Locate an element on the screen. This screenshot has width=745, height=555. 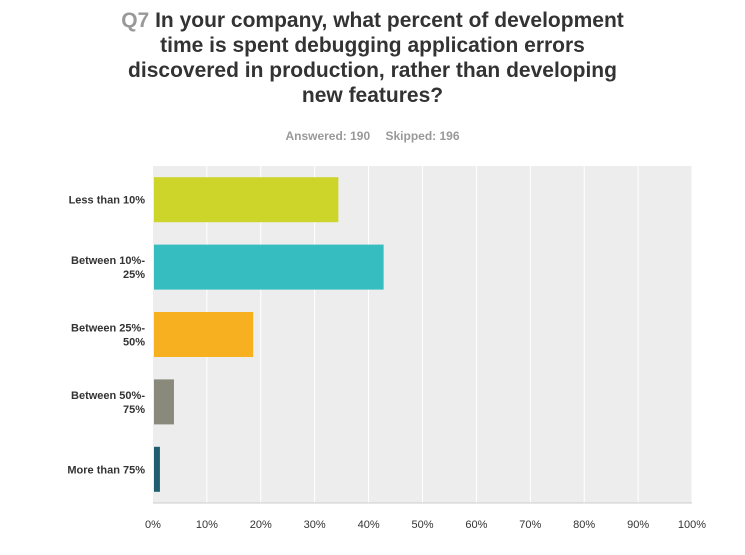
x-tick-label: 40% is located at coordinates (369, 525).